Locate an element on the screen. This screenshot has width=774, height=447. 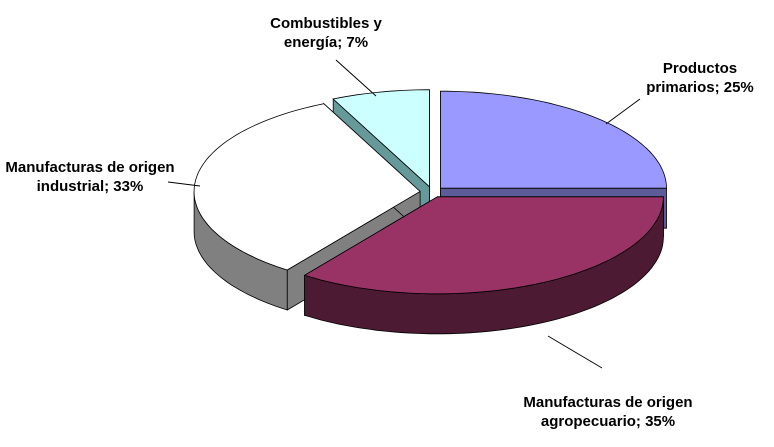
data-label: Productos primarios; 25% is located at coordinates (700, 78).